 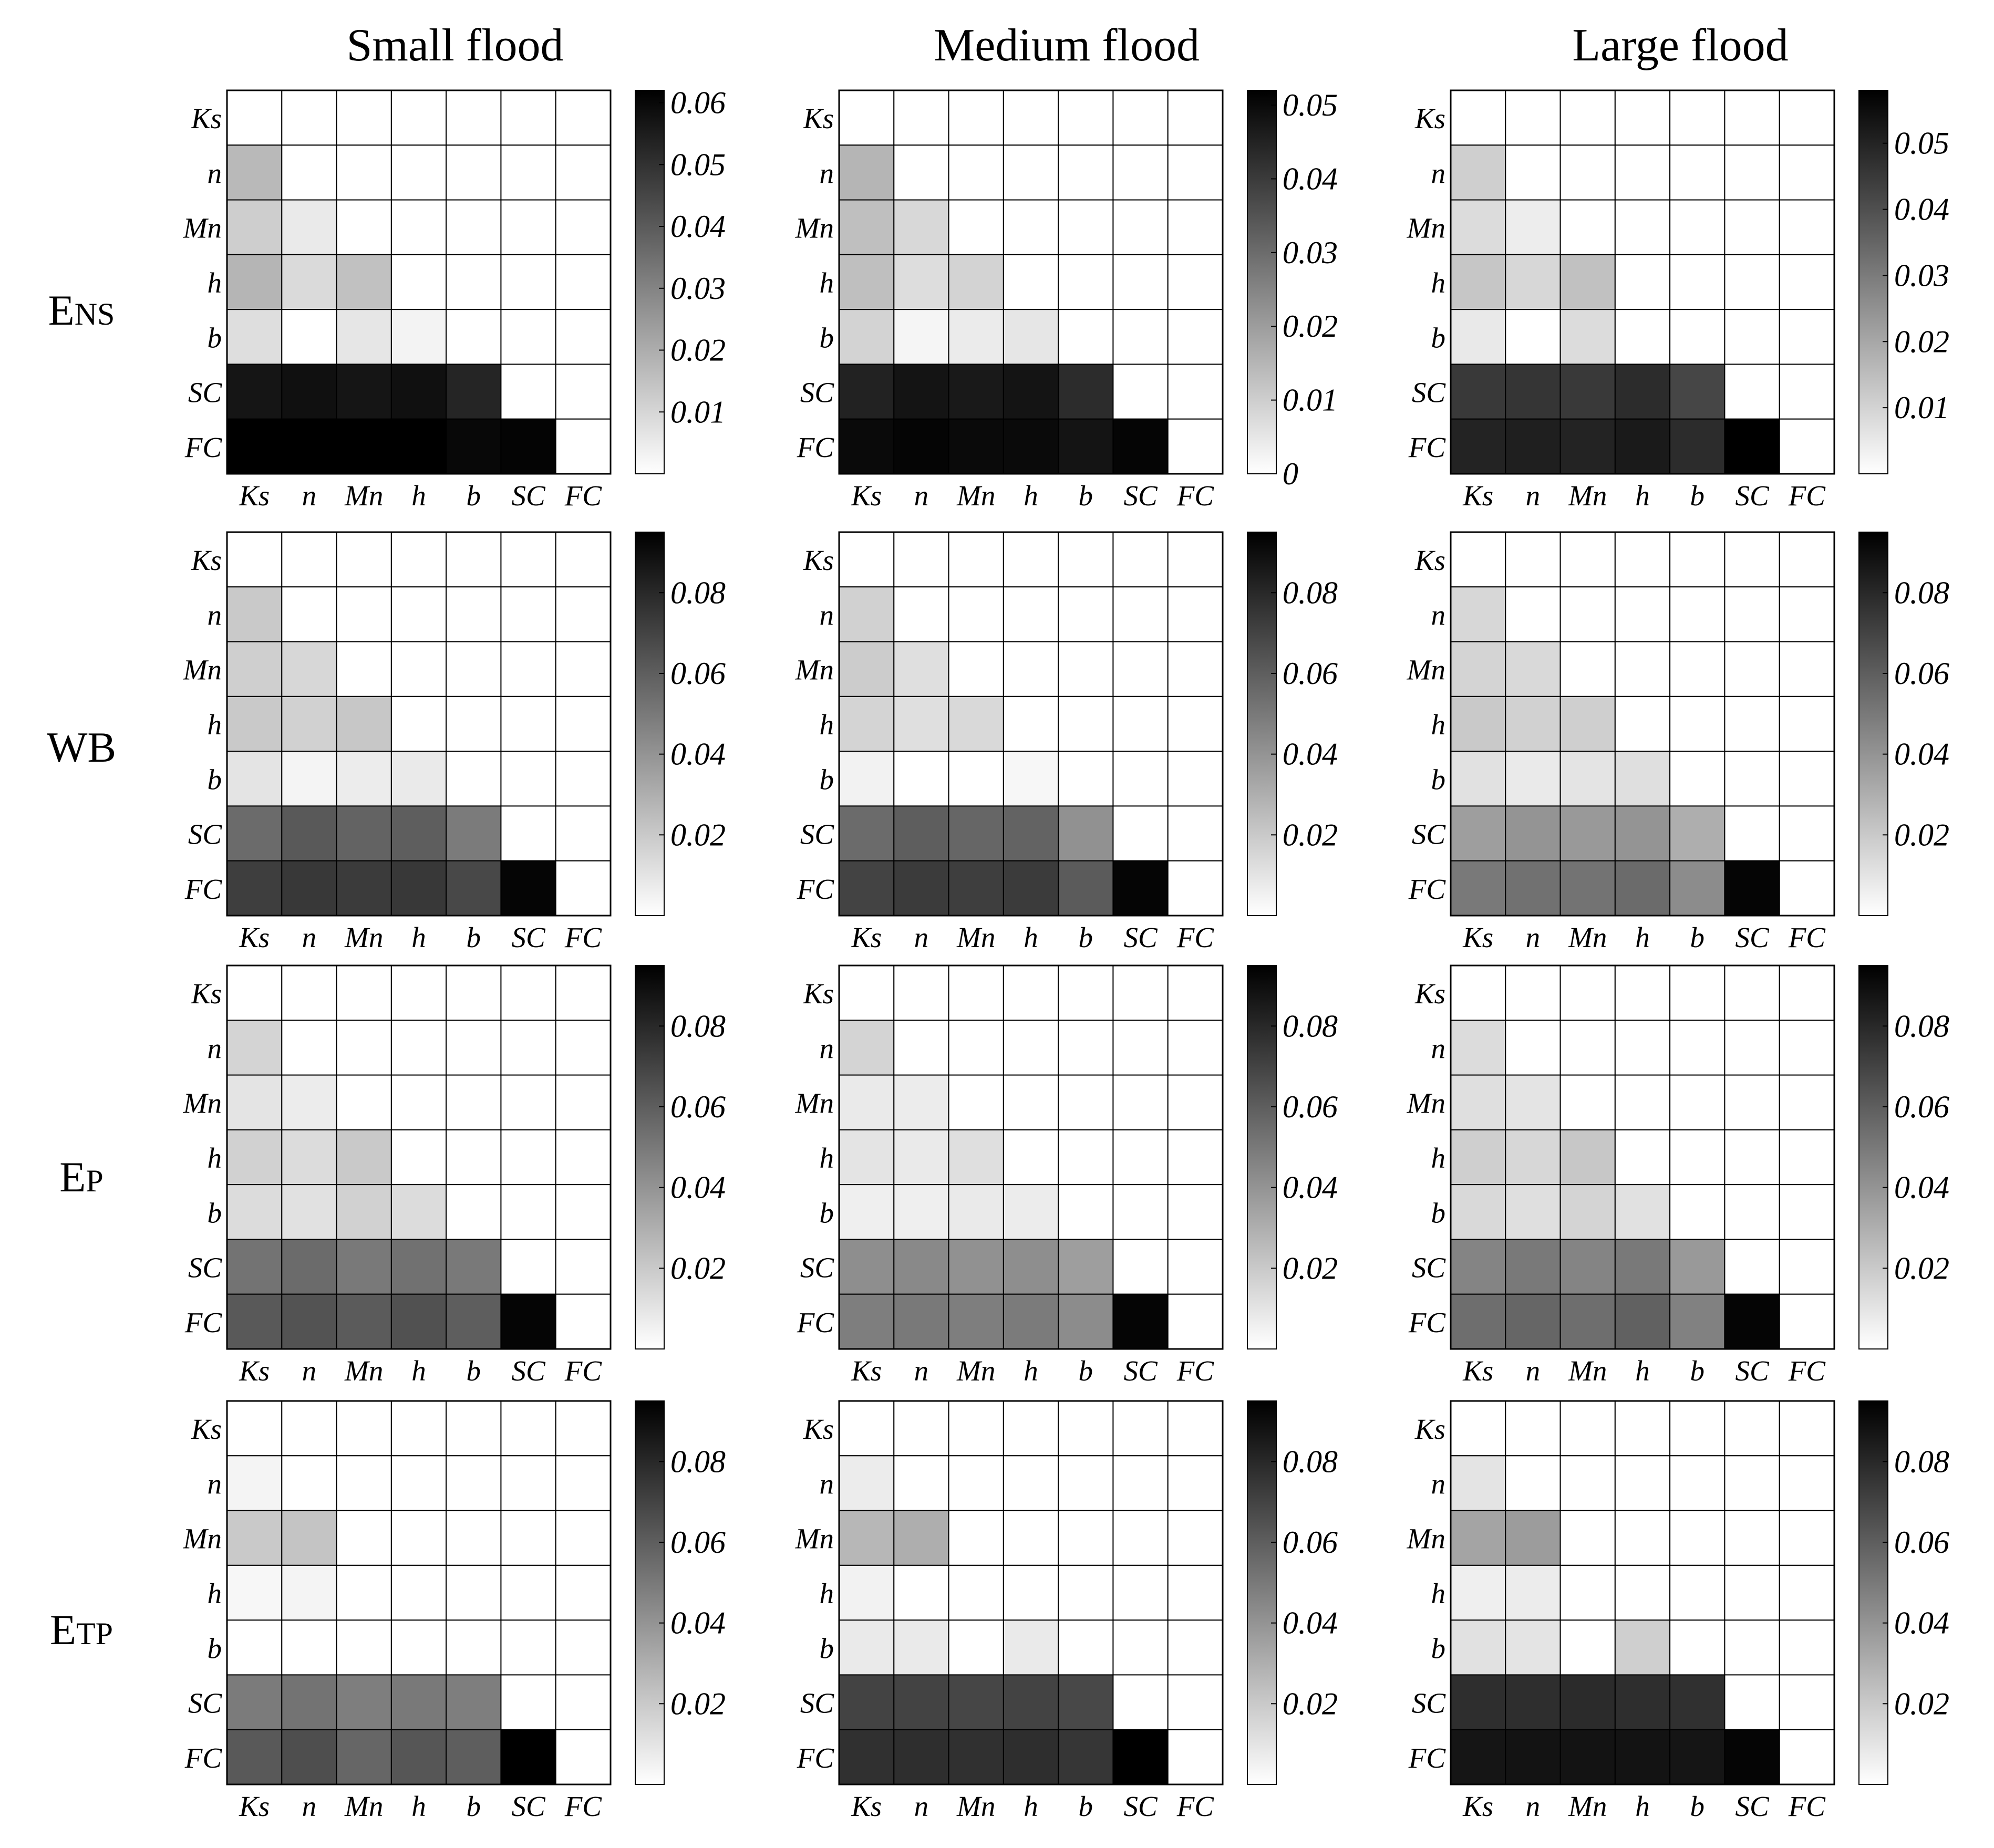 What do you see at coordinates (1698, 446) in the screenshot?
I see `heatmap-cell-fc-b` at bounding box center [1698, 446].